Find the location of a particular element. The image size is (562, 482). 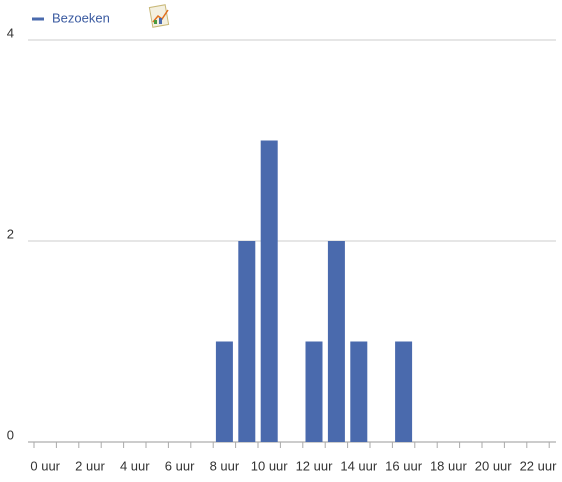

y-tick-label: 0 is located at coordinates (10, 434).